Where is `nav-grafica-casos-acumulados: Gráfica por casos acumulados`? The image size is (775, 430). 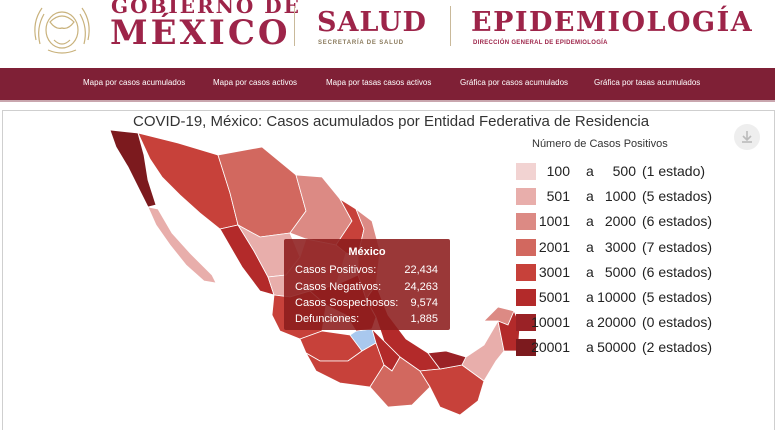 nav-grafica-casos-acumulados: Gráfica por casos acumulados is located at coordinates (514, 82).